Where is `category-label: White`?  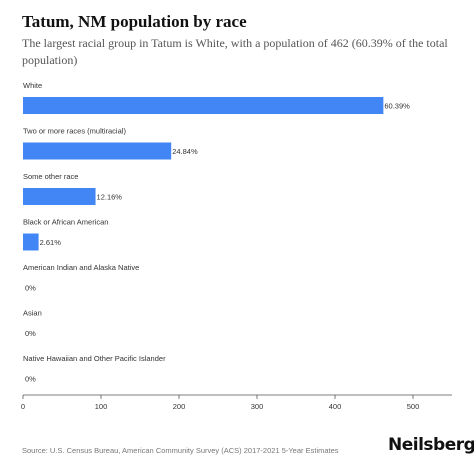
category-label: White is located at coordinates (32, 85).